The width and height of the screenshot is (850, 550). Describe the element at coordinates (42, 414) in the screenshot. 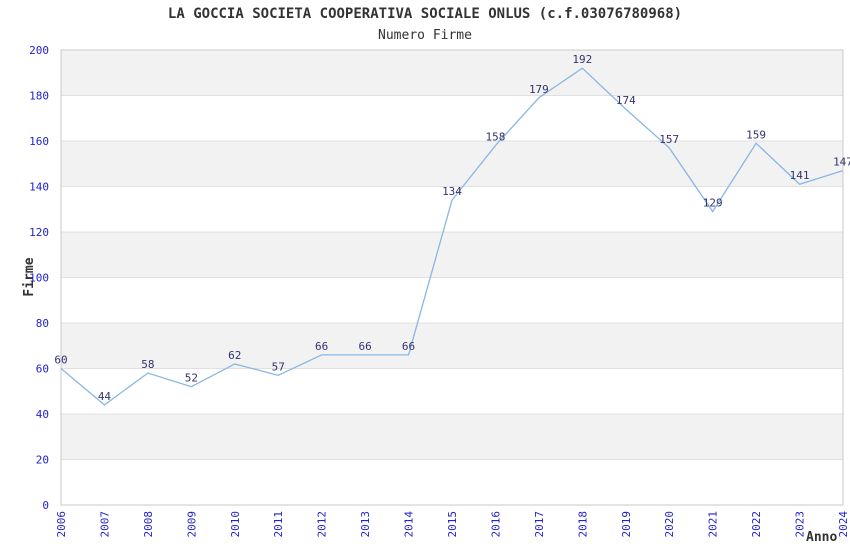

I see `y-tick-label: 40` at that location.